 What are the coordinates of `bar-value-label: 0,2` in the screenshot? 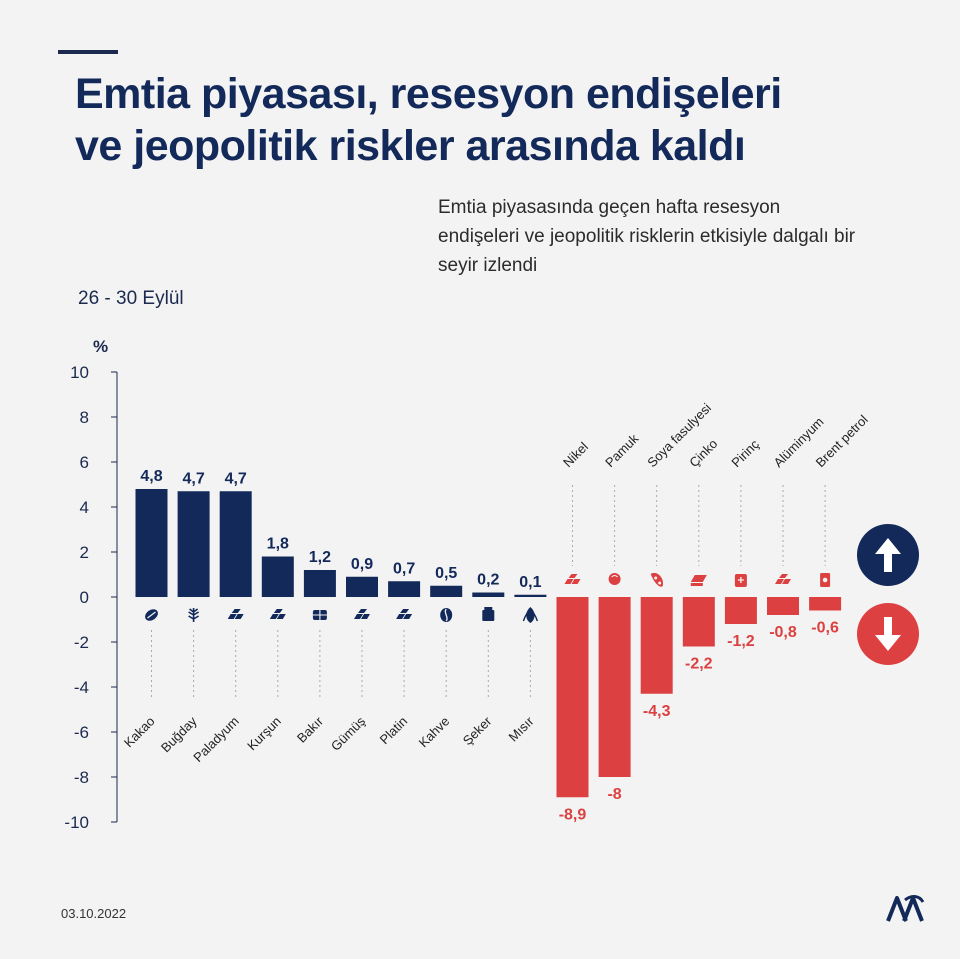 It's located at (488, 580).